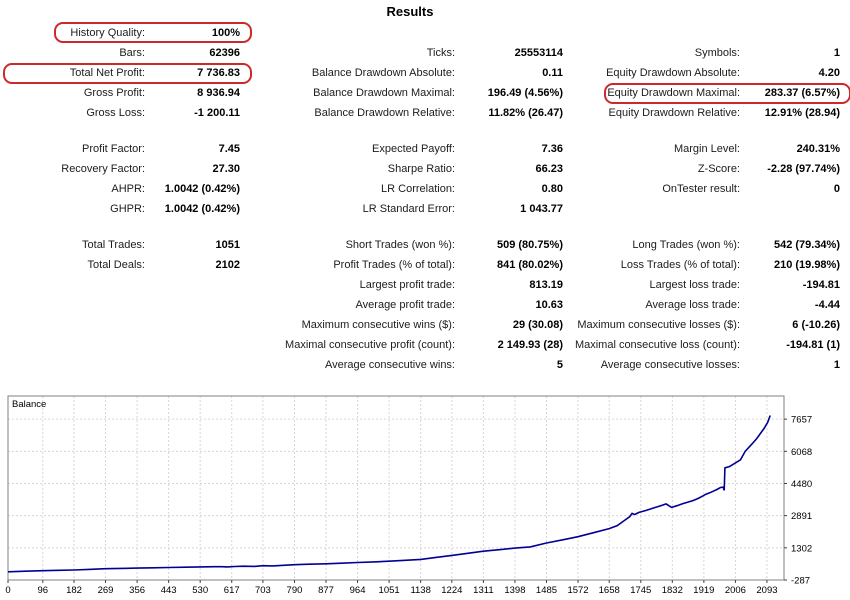 The height and width of the screenshot is (600, 850). I want to click on stat-label: Ticks:, so click(440, 53).